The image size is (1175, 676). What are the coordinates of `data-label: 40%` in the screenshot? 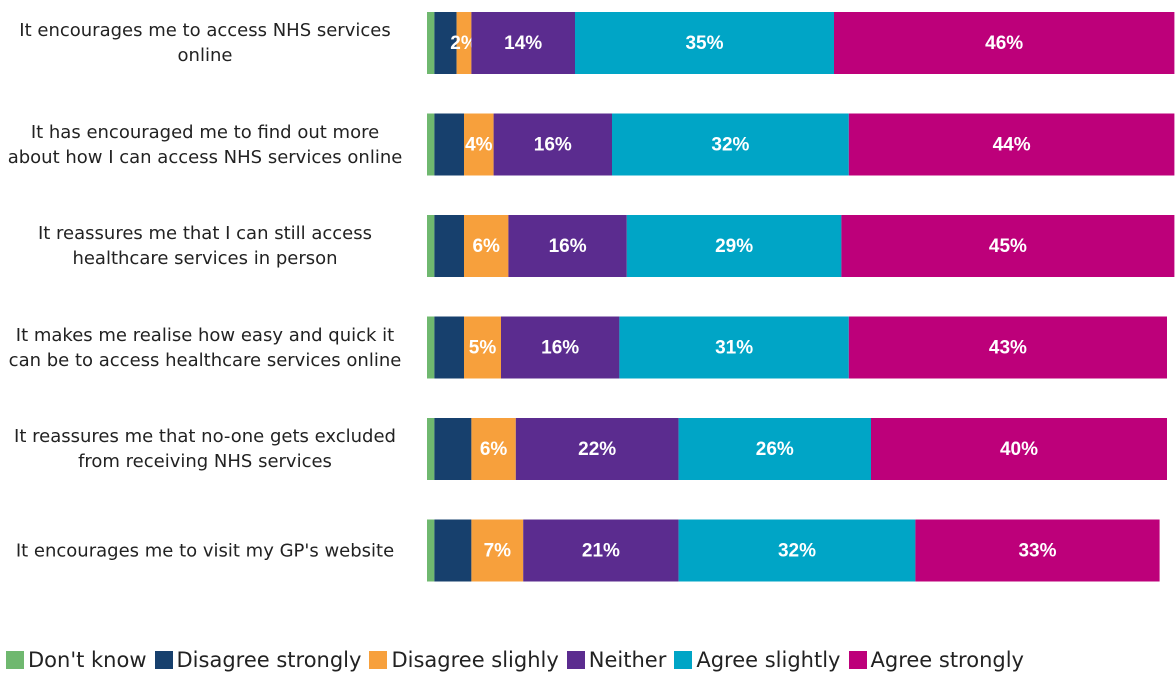 It's located at (1019, 449).